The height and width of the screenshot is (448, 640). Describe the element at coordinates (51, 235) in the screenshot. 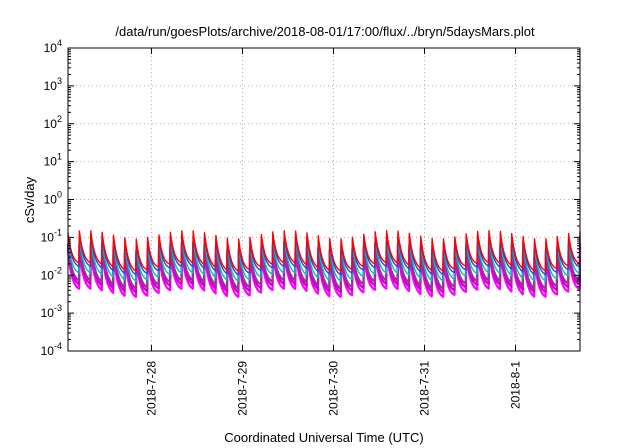

I see `y-tick-label: 10⁻¹` at that location.